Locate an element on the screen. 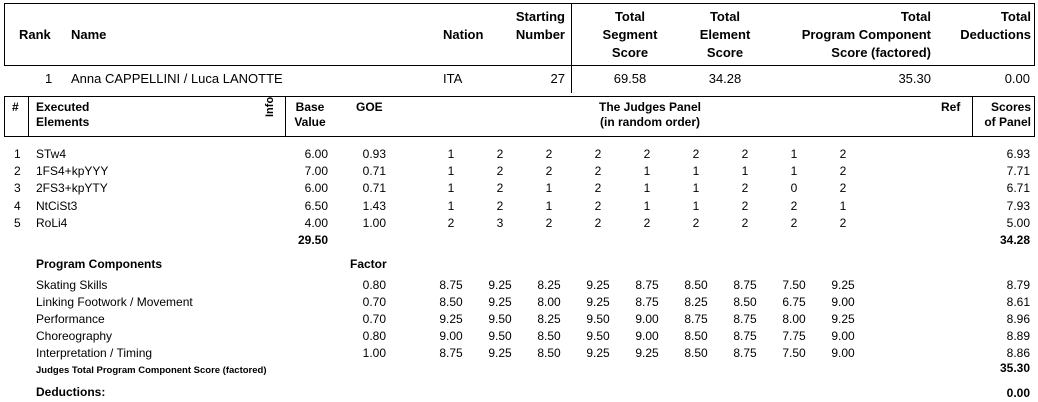 This screenshot has height=402, width=1038. element-base-value: 7.00 is located at coordinates (316, 171).